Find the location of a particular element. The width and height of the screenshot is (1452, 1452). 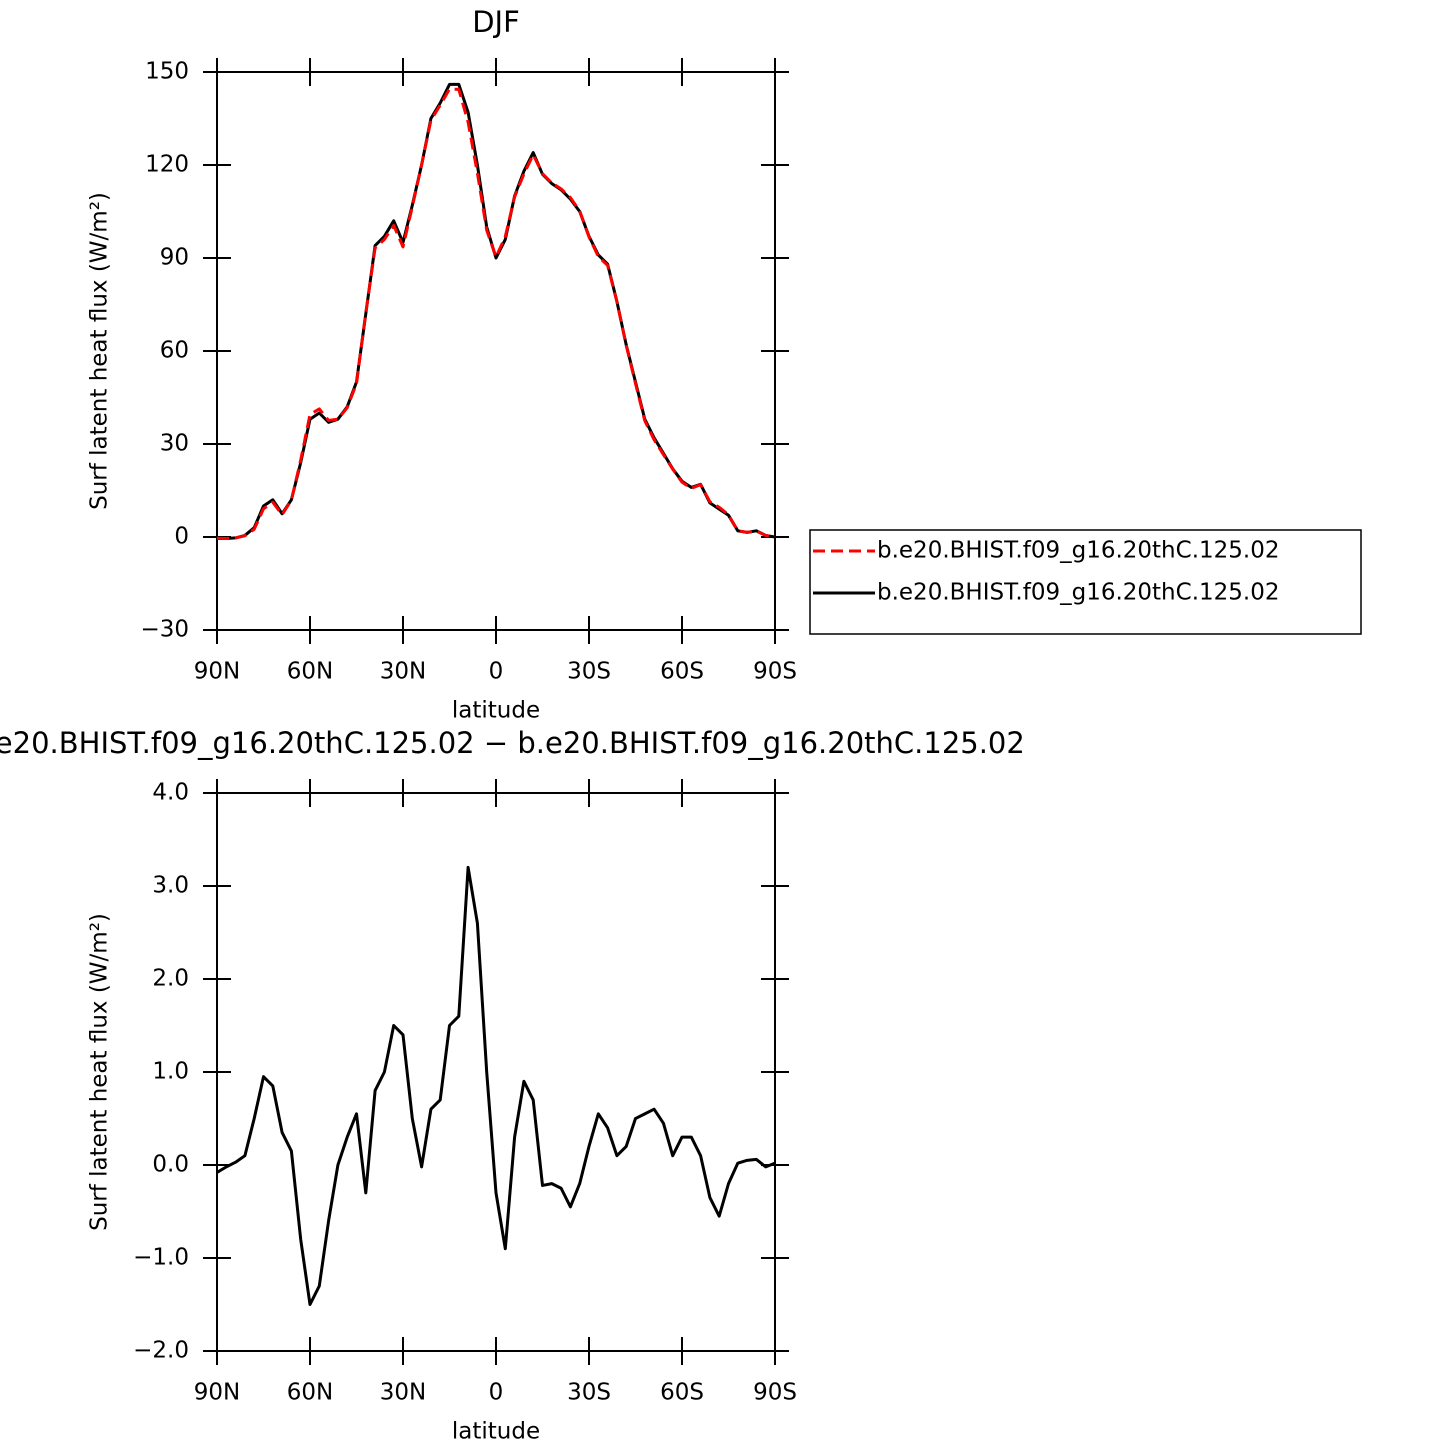

y-tick-label: 2.0 is located at coordinates (170, 979).